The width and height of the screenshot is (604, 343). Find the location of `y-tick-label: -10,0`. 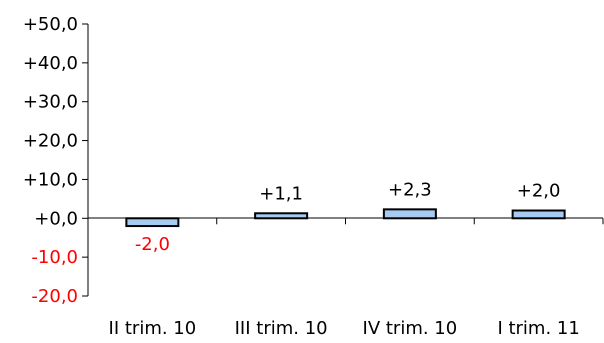

y-tick-label: -10,0 is located at coordinates (54, 257).